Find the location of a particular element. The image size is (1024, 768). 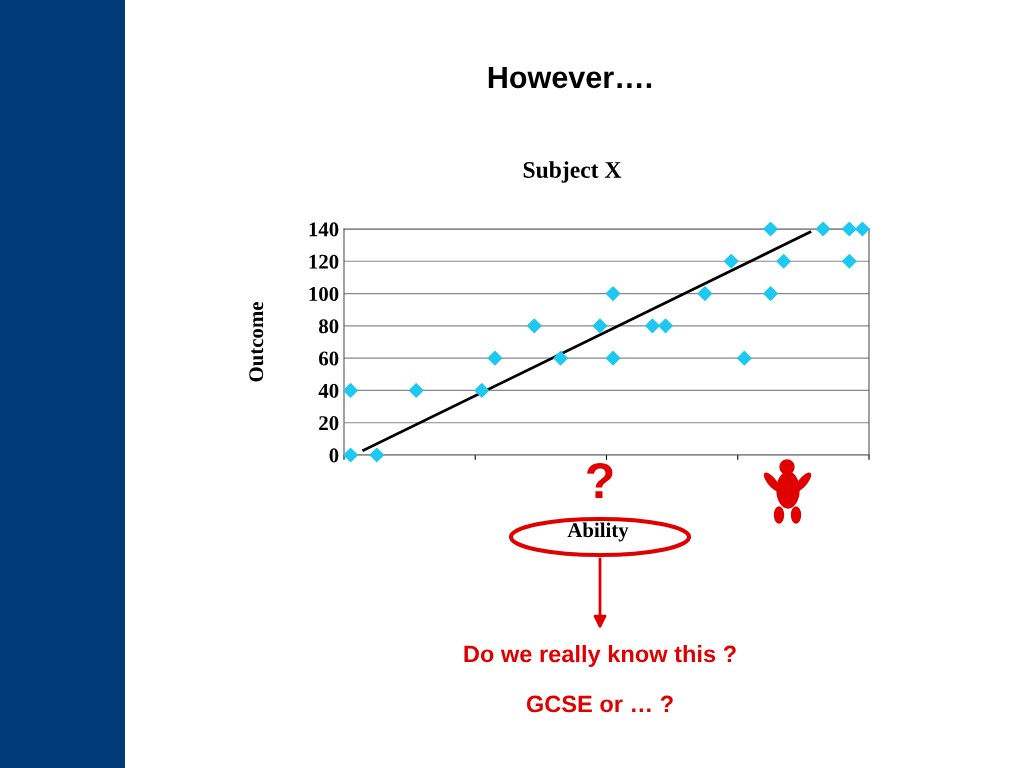

y-tick-label: 60 is located at coordinates (329, 358).